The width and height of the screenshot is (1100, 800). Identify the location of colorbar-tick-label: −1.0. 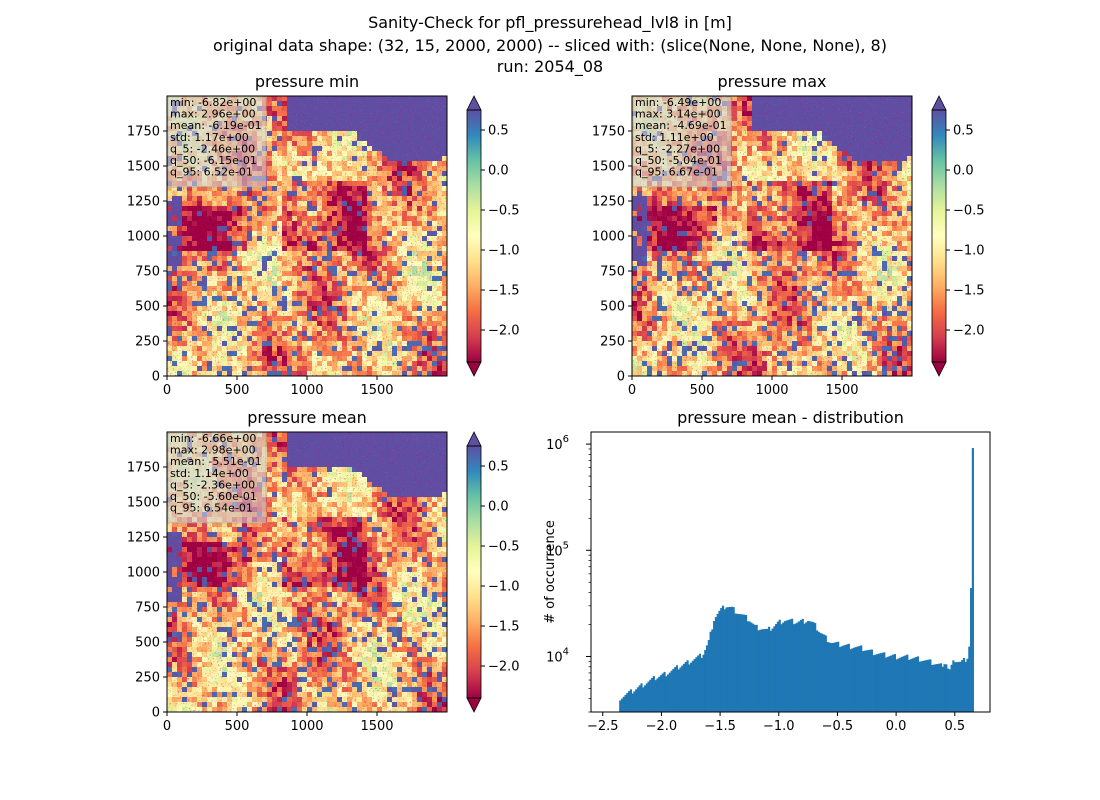
(504, 251).